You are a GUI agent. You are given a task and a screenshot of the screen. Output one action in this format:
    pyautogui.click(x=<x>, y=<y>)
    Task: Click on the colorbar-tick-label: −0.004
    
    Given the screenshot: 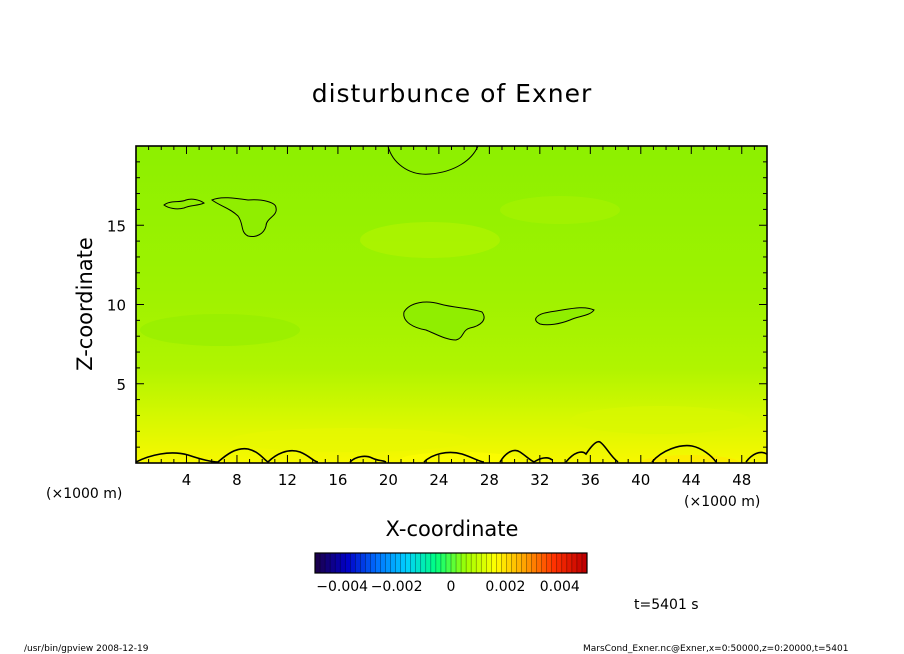 What is the action you would take?
    pyautogui.click(x=342, y=587)
    